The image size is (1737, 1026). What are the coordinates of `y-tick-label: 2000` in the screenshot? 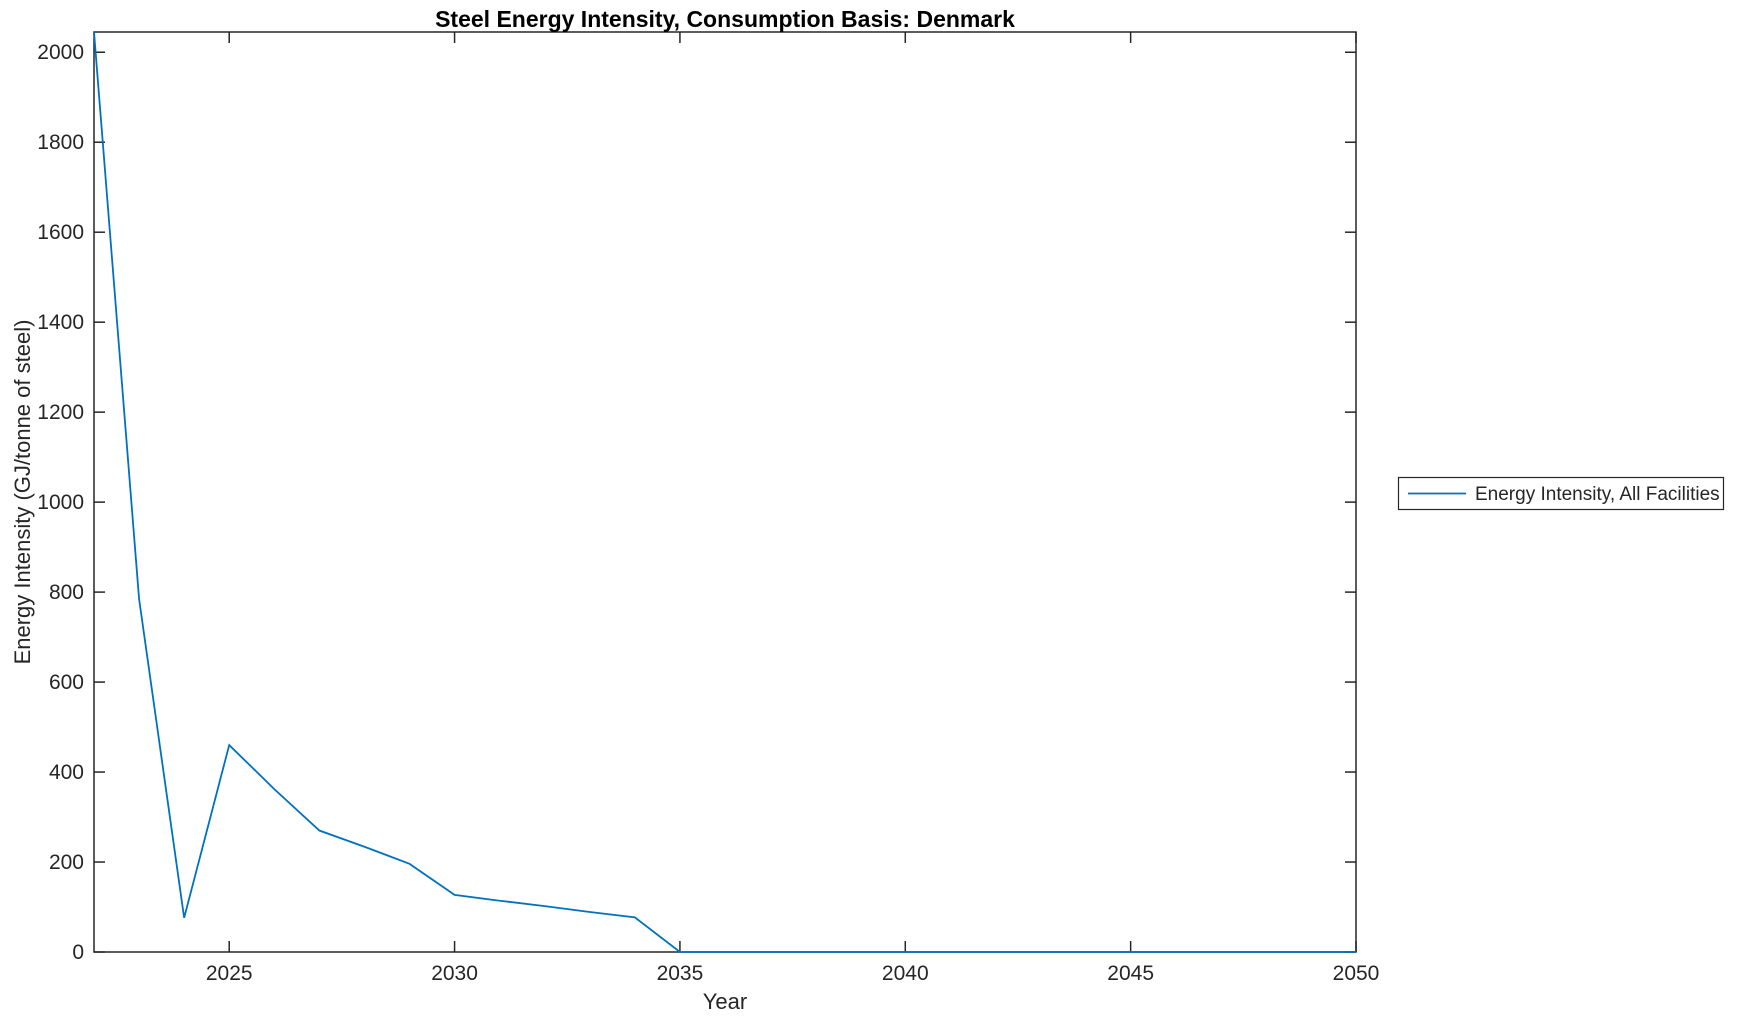 It's located at (60, 52).